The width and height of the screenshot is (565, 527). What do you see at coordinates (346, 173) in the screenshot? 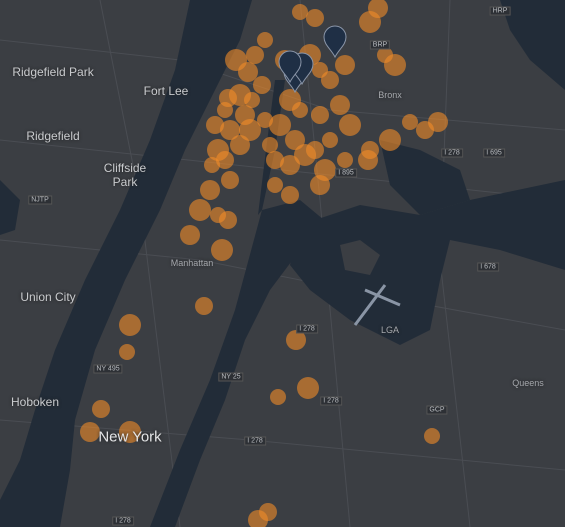
I see `road-shield: I 895` at bounding box center [346, 173].